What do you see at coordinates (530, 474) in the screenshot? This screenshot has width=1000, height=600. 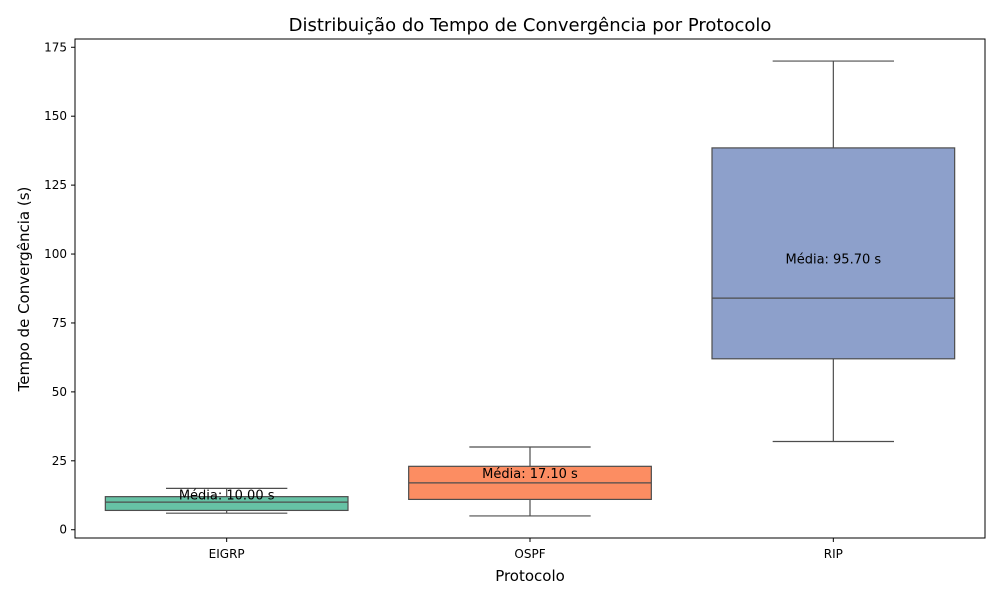 I see `mean-label: Média: 17.10 s` at bounding box center [530, 474].